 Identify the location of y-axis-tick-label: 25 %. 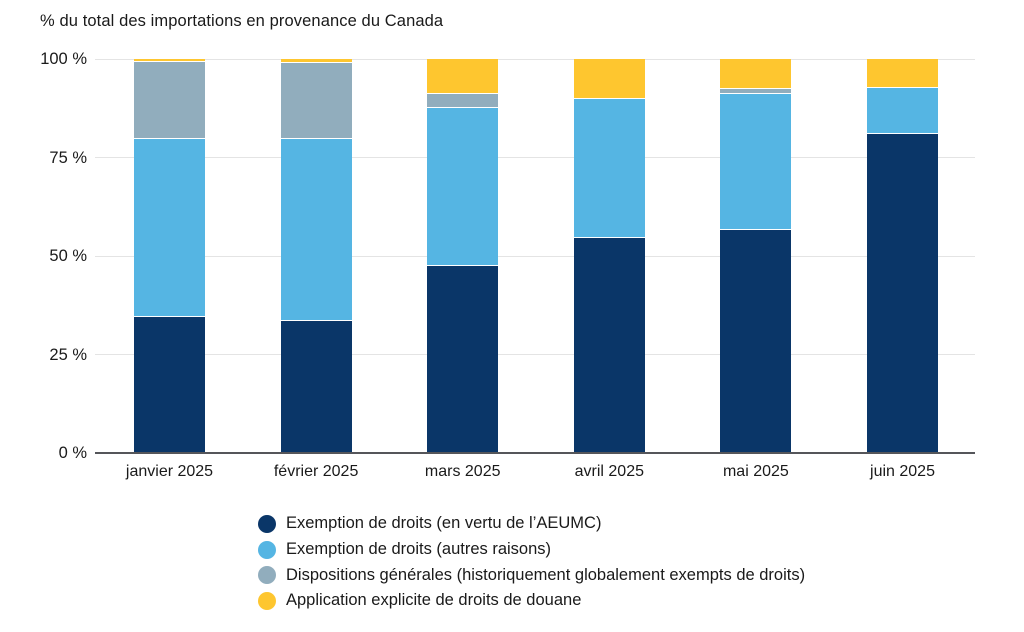
(68, 354).